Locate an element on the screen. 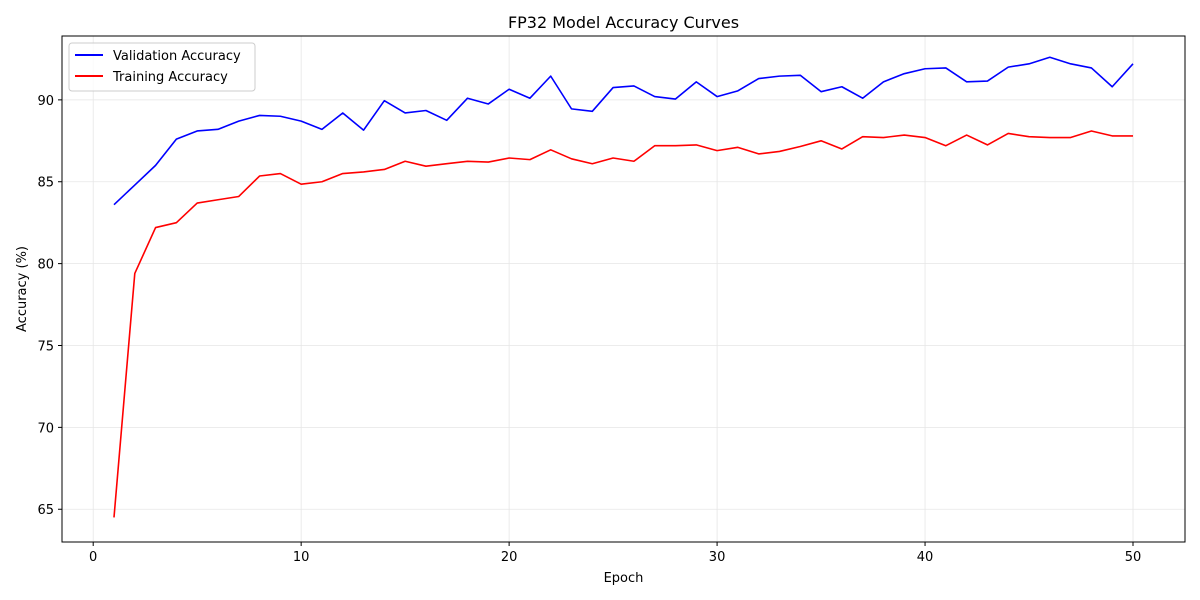 The image size is (1200, 600). y-axis-label: Accuracy (%) is located at coordinates (22, 289).